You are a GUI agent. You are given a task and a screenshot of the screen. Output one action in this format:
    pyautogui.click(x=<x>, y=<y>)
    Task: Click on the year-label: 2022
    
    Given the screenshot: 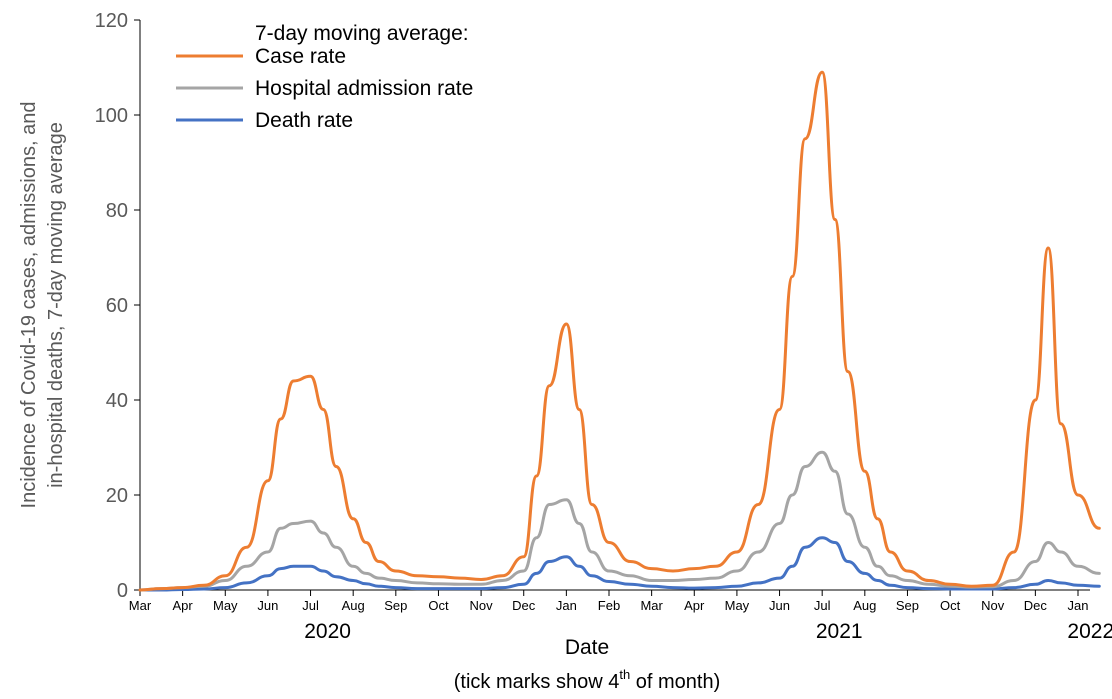 What is the action you would take?
    pyautogui.click(x=1089, y=631)
    